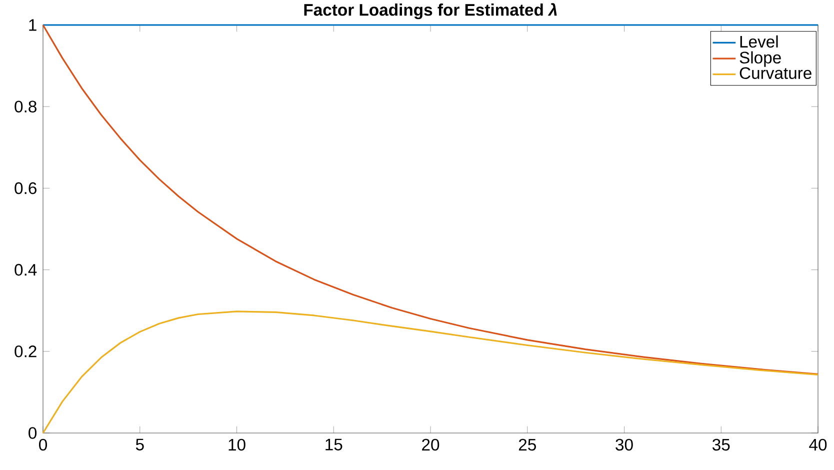 Image resolution: width=834 pixels, height=470 pixels. I want to click on x-tick-label: 20, so click(431, 444).